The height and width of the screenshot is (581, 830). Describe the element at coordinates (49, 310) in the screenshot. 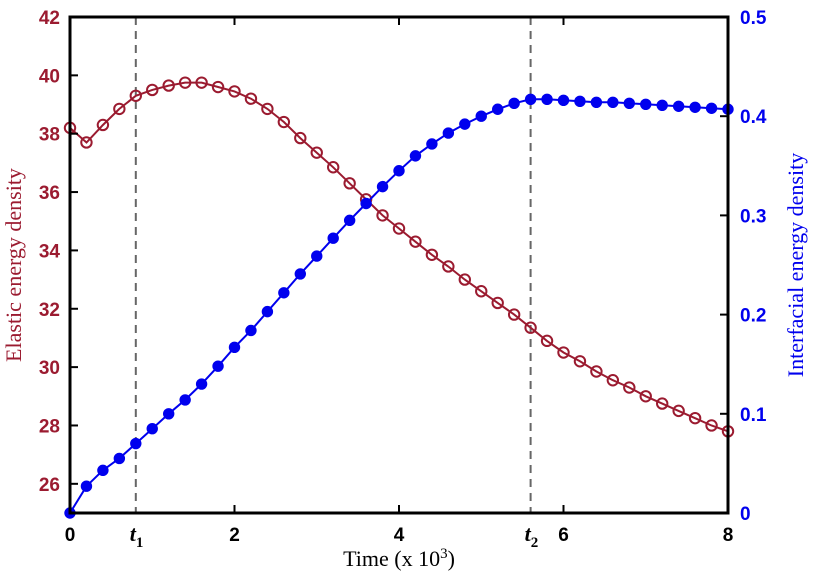

I see `y-left-tick-label: 32` at that location.